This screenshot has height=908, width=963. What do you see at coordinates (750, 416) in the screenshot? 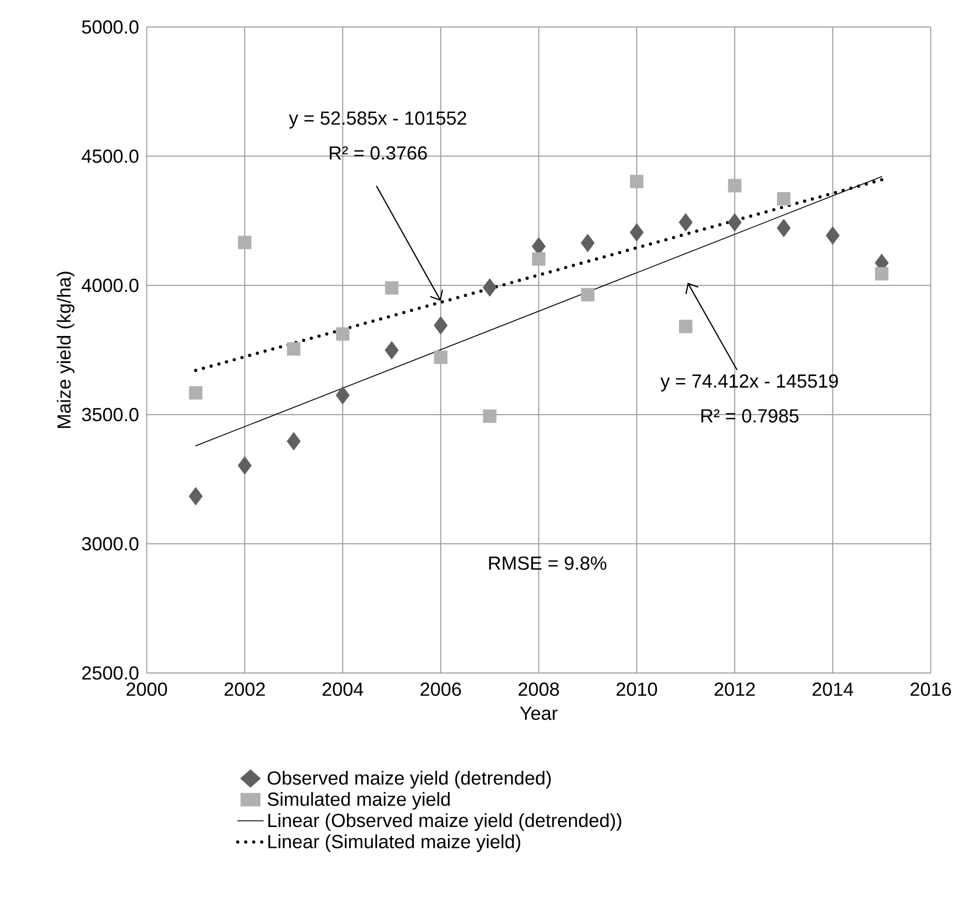
I see `annotation: R² = 0.7985` at bounding box center [750, 416].